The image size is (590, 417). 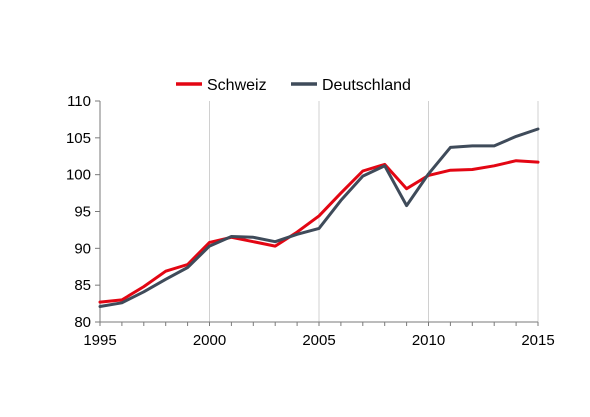 I want to click on x-tick-label: 2005, so click(x=318, y=340).